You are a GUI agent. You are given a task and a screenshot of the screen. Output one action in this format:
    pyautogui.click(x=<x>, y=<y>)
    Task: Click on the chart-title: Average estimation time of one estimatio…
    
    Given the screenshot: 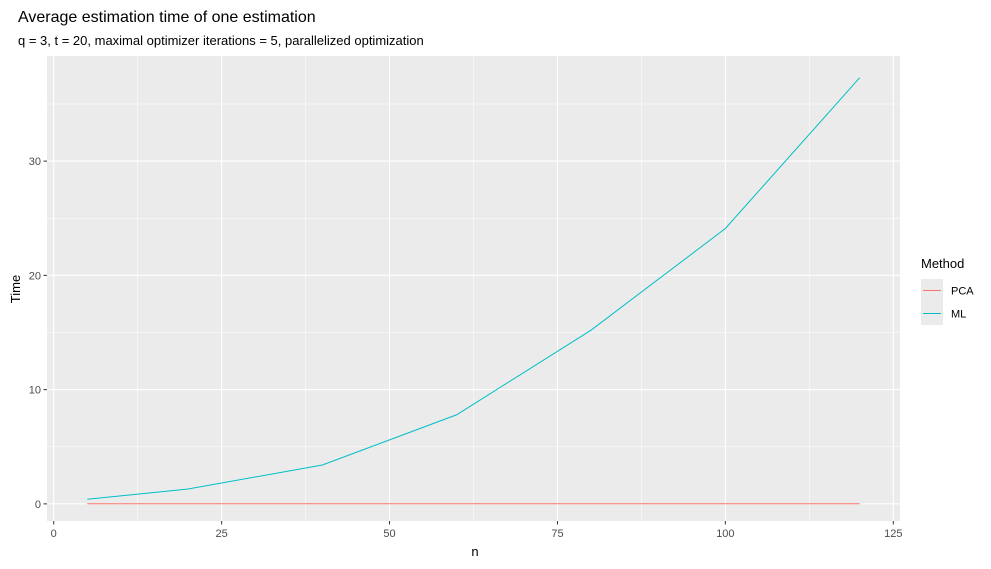 What is the action you would take?
    pyautogui.click(x=167, y=17)
    